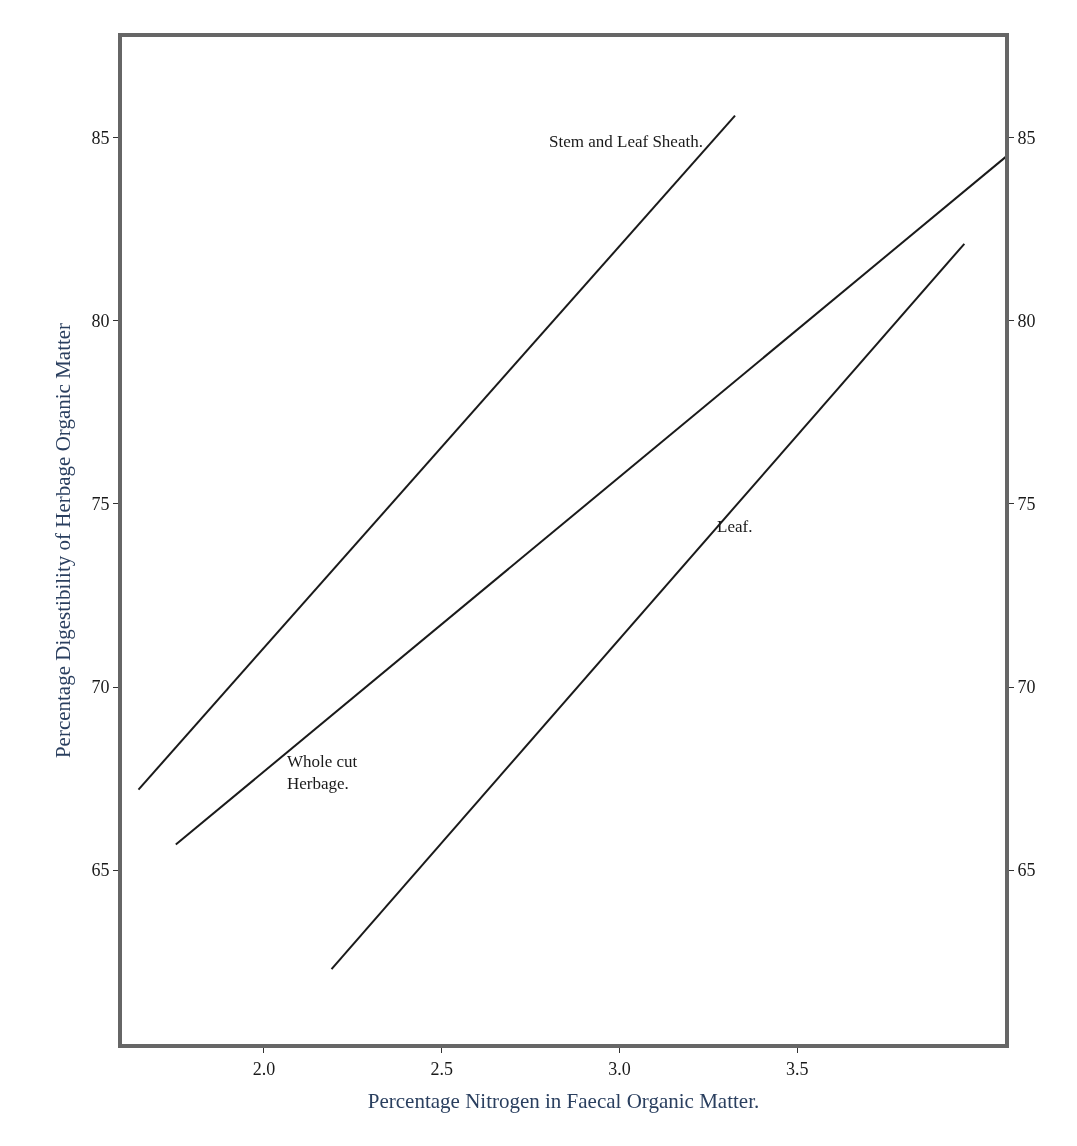  What do you see at coordinates (619, 1068) in the screenshot?
I see `x-tick-label: 3.0` at bounding box center [619, 1068].